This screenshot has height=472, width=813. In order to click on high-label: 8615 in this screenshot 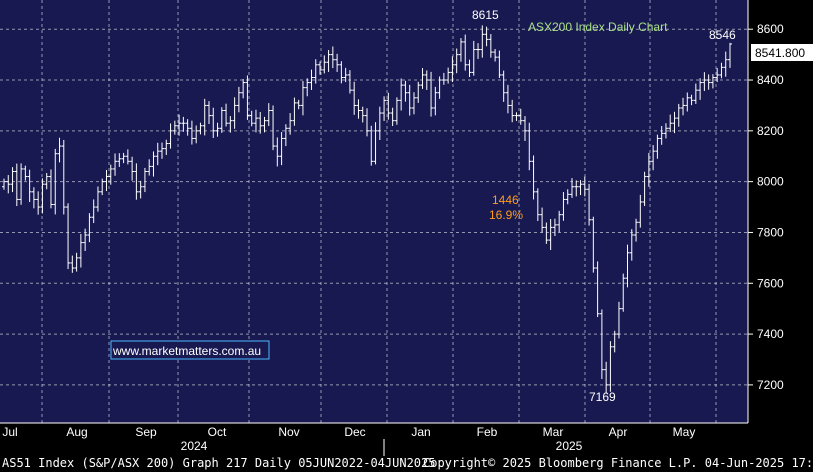, I will do `click(485, 15)`.